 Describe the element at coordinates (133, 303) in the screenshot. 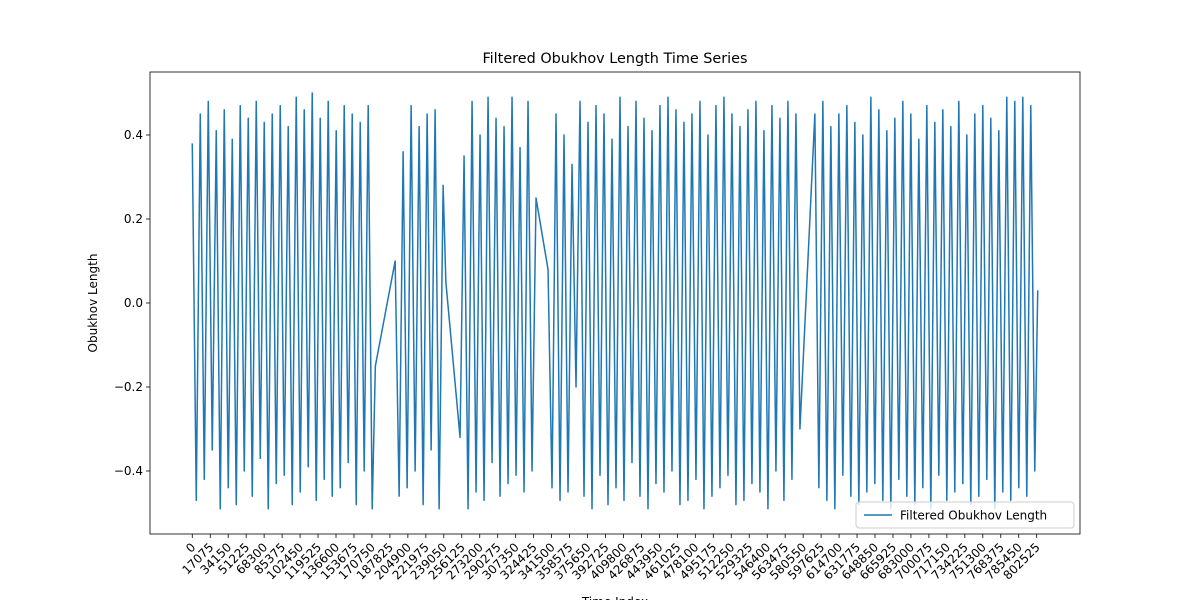

I see `y-tick-label: 0.0` at that location.